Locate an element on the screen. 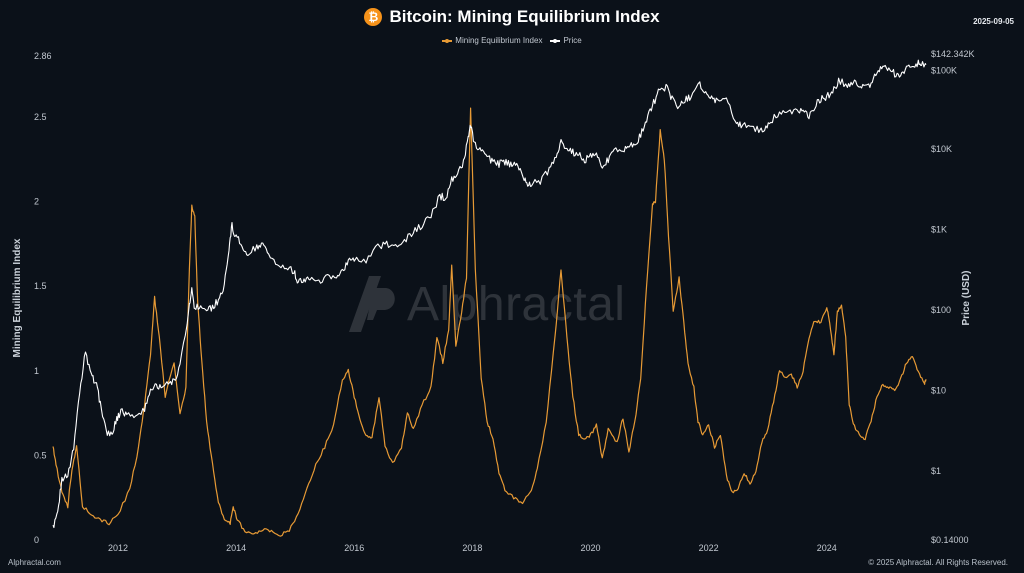 The height and width of the screenshot is (573, 1024). y-right-tick-label-2: $10 is located at coordinates (938, 391).